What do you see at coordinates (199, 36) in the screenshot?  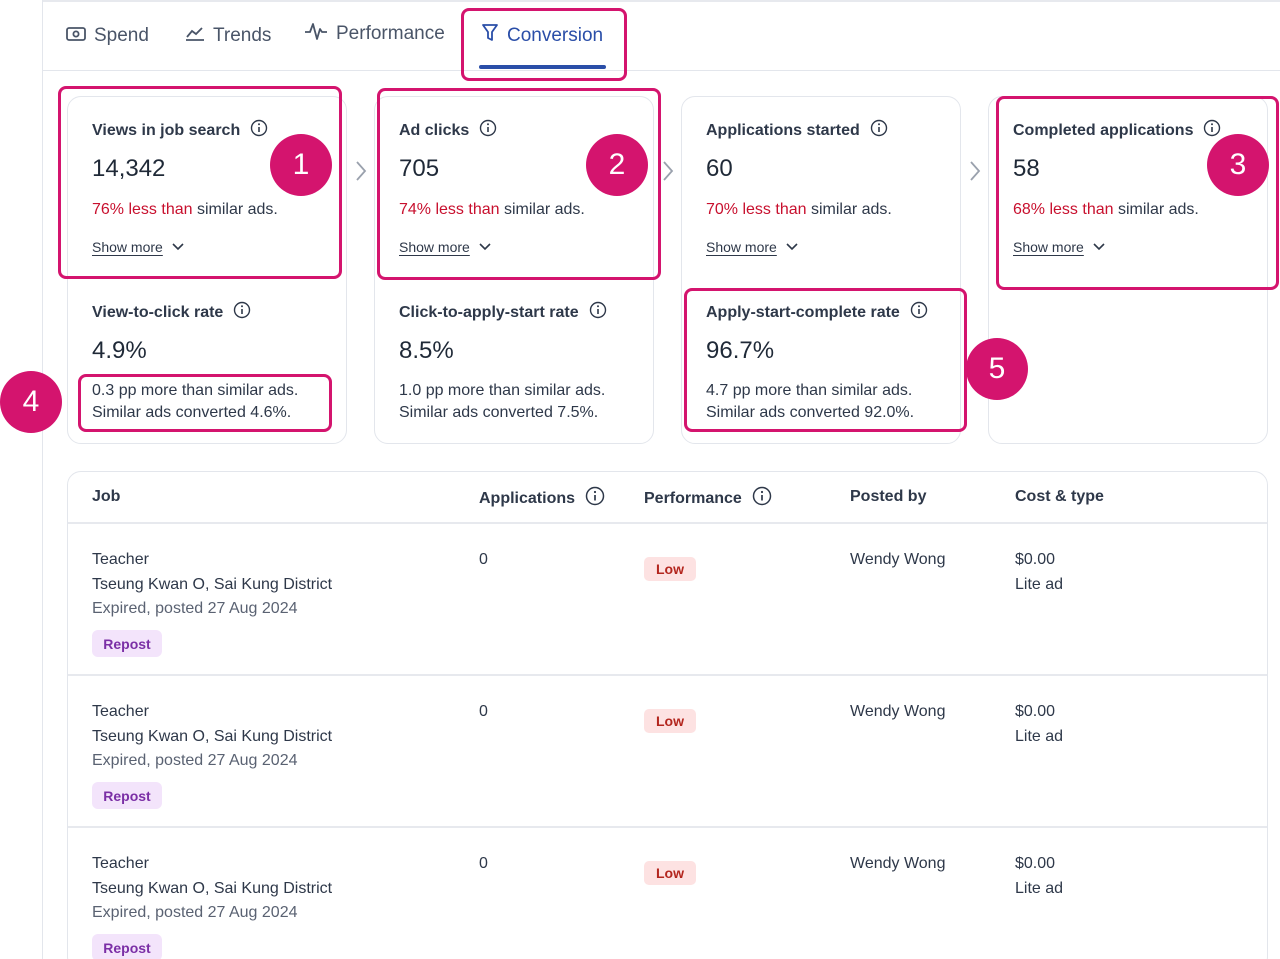 I see `trend-line-icon` at bounding box center [199, 36].